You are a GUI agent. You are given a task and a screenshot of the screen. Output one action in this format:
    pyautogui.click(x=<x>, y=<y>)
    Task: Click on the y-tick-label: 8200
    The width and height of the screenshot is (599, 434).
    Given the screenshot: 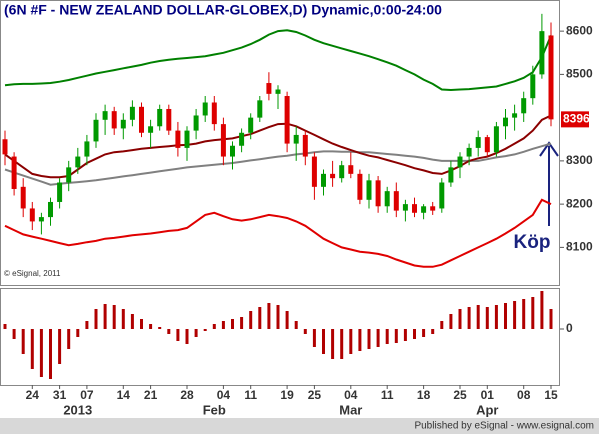 What is the action you would take?
    pyautogui.click(x=579, y=203)
    